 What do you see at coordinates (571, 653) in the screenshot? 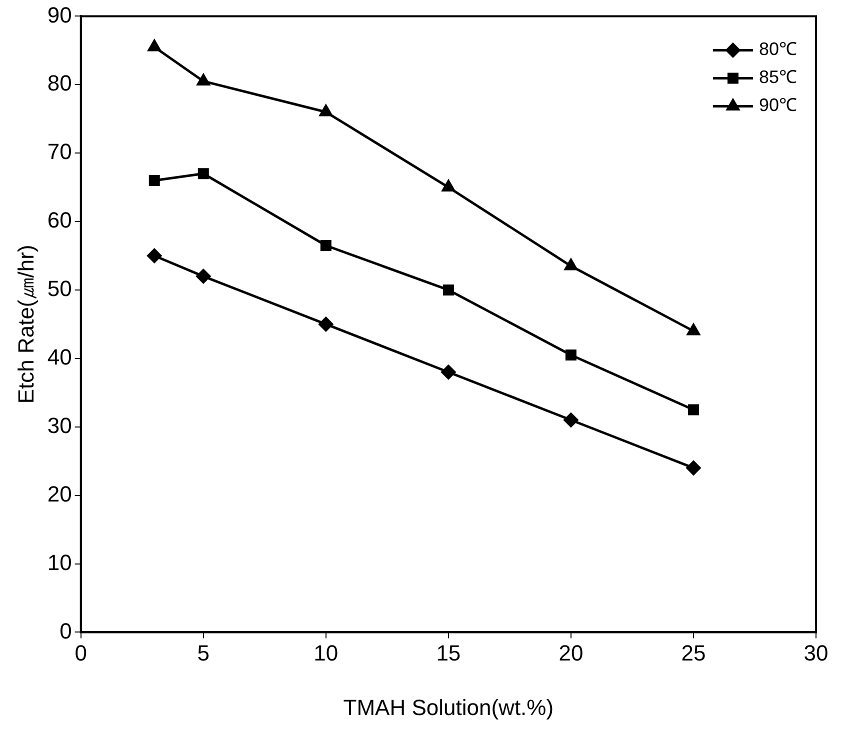
I see `x-tick-label: 20` at bounding box center [571, 653].